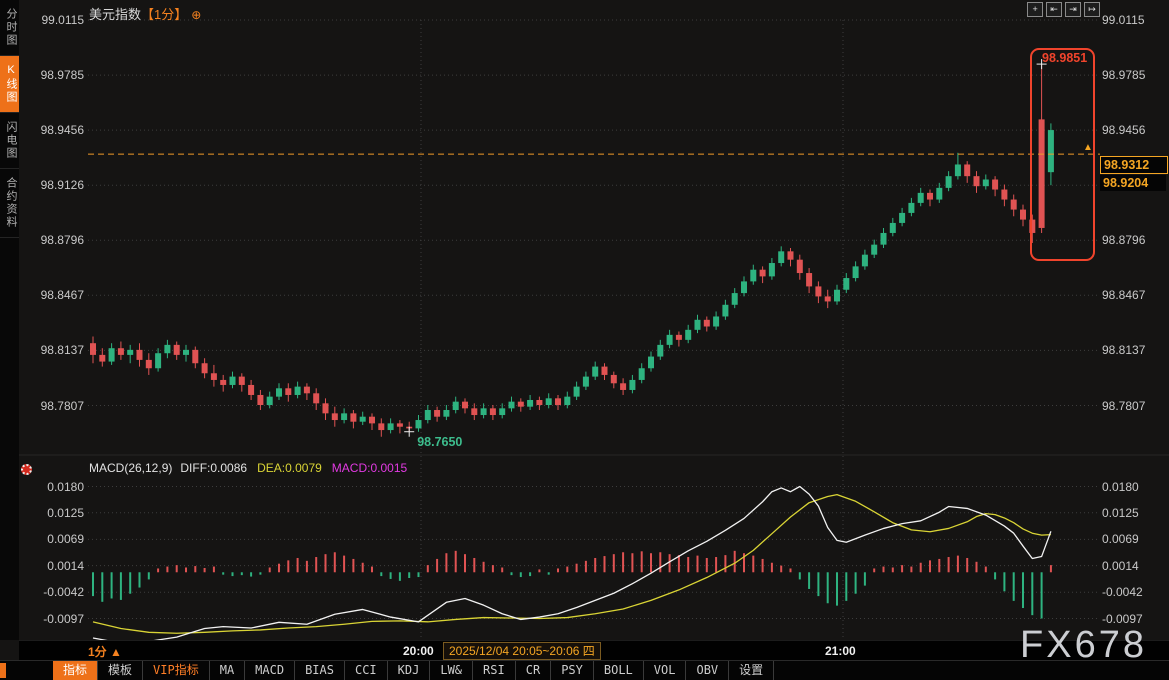  I want to click on interval-selector: 1分 ▲, so click(105, 652).